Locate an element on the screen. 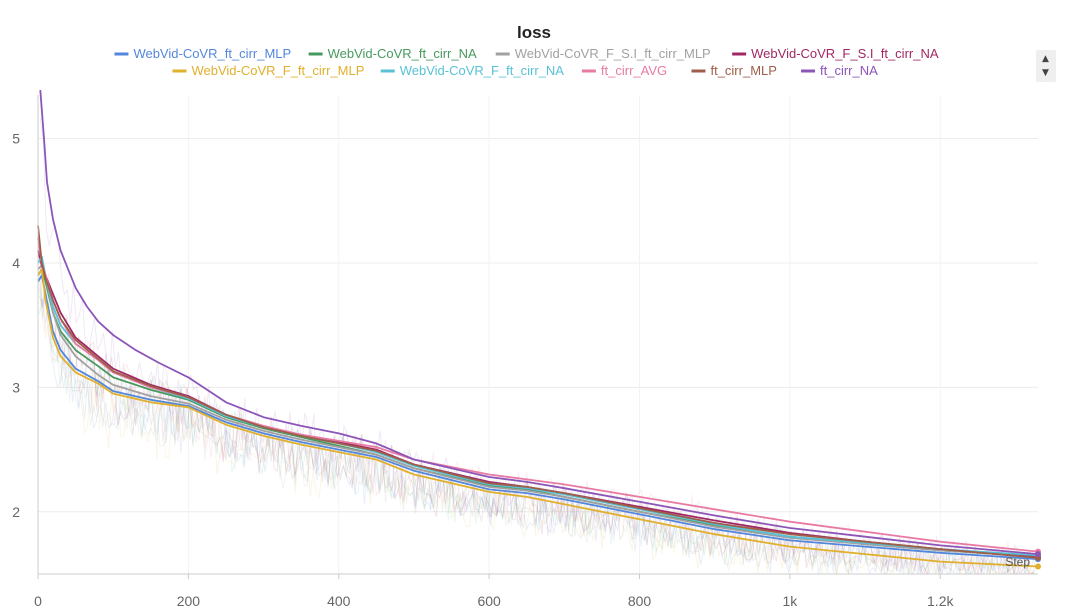 The height and width of the screenshot is (611, 1072). legend-item: WebVid-CoVR_F_S.I_ft_cirr_MLP is located at coordinates (603, 53).